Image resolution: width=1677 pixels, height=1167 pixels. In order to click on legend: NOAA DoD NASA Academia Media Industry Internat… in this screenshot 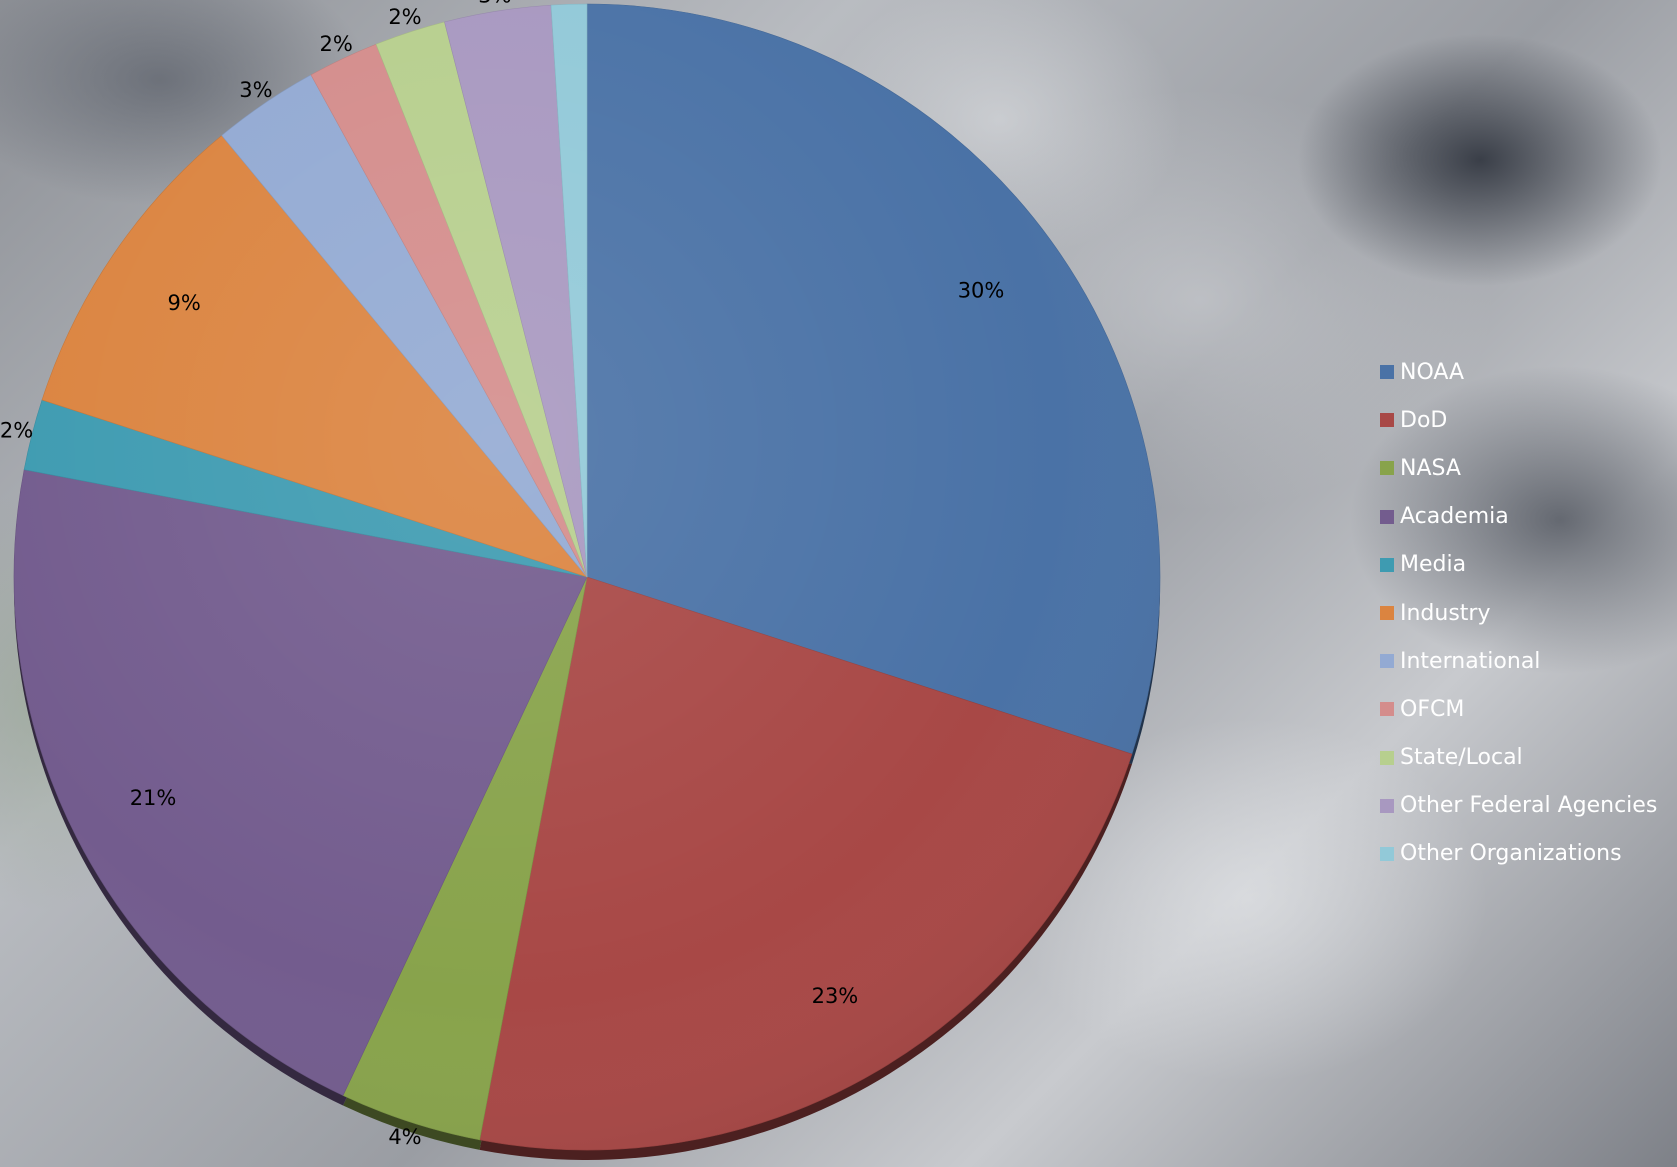, I will do `click(1518, 613)`.